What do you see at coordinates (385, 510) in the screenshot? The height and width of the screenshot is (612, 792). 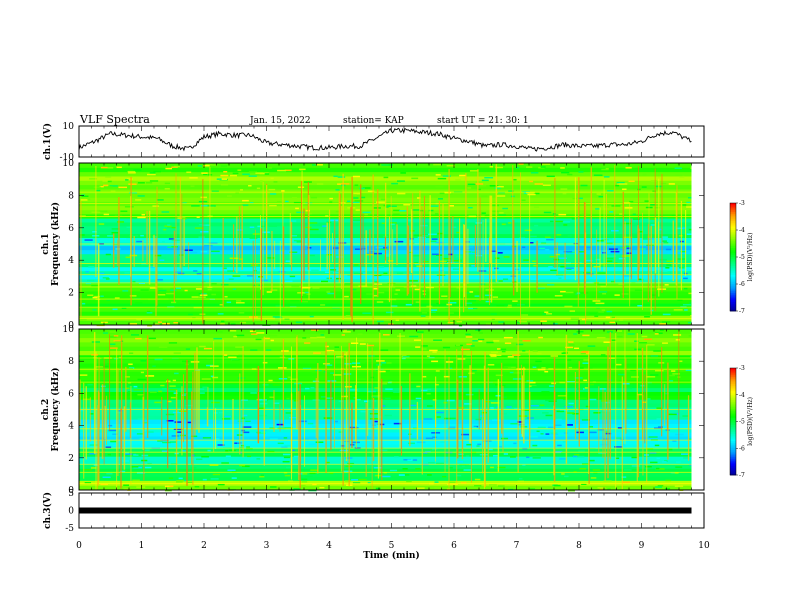 I see `ch3-waveform-line` at bounding box center [385, 510].